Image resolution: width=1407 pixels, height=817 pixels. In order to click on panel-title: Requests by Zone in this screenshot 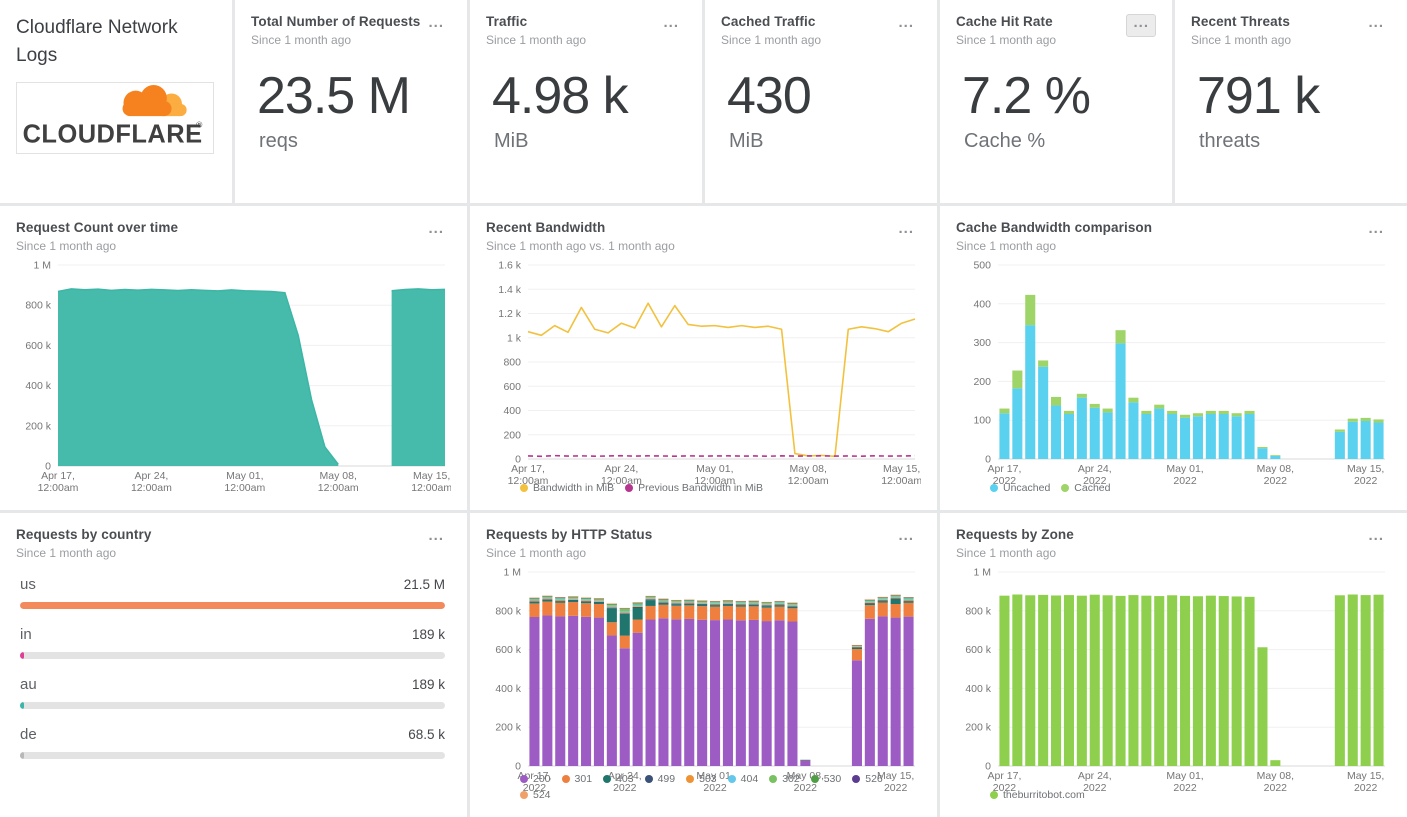, I will do `click(1015, 534)`.